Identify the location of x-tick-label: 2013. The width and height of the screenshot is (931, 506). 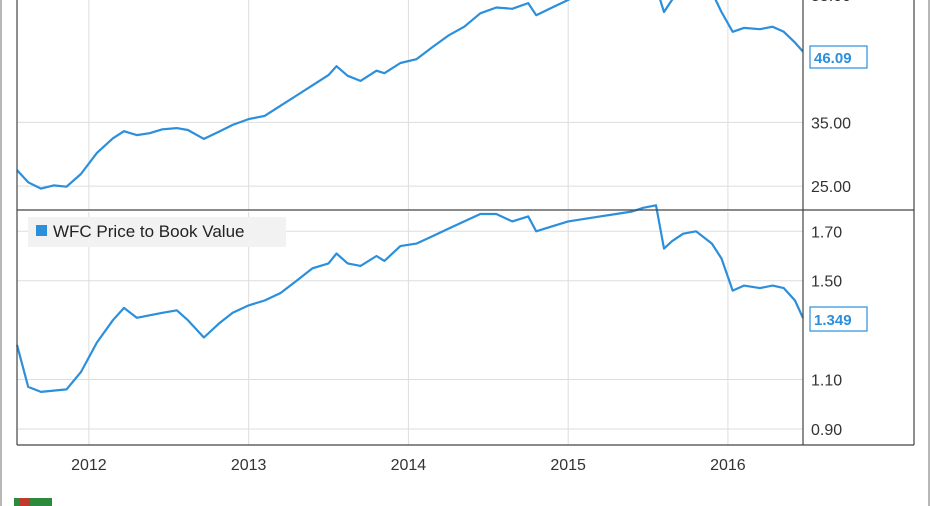
(249, 465).